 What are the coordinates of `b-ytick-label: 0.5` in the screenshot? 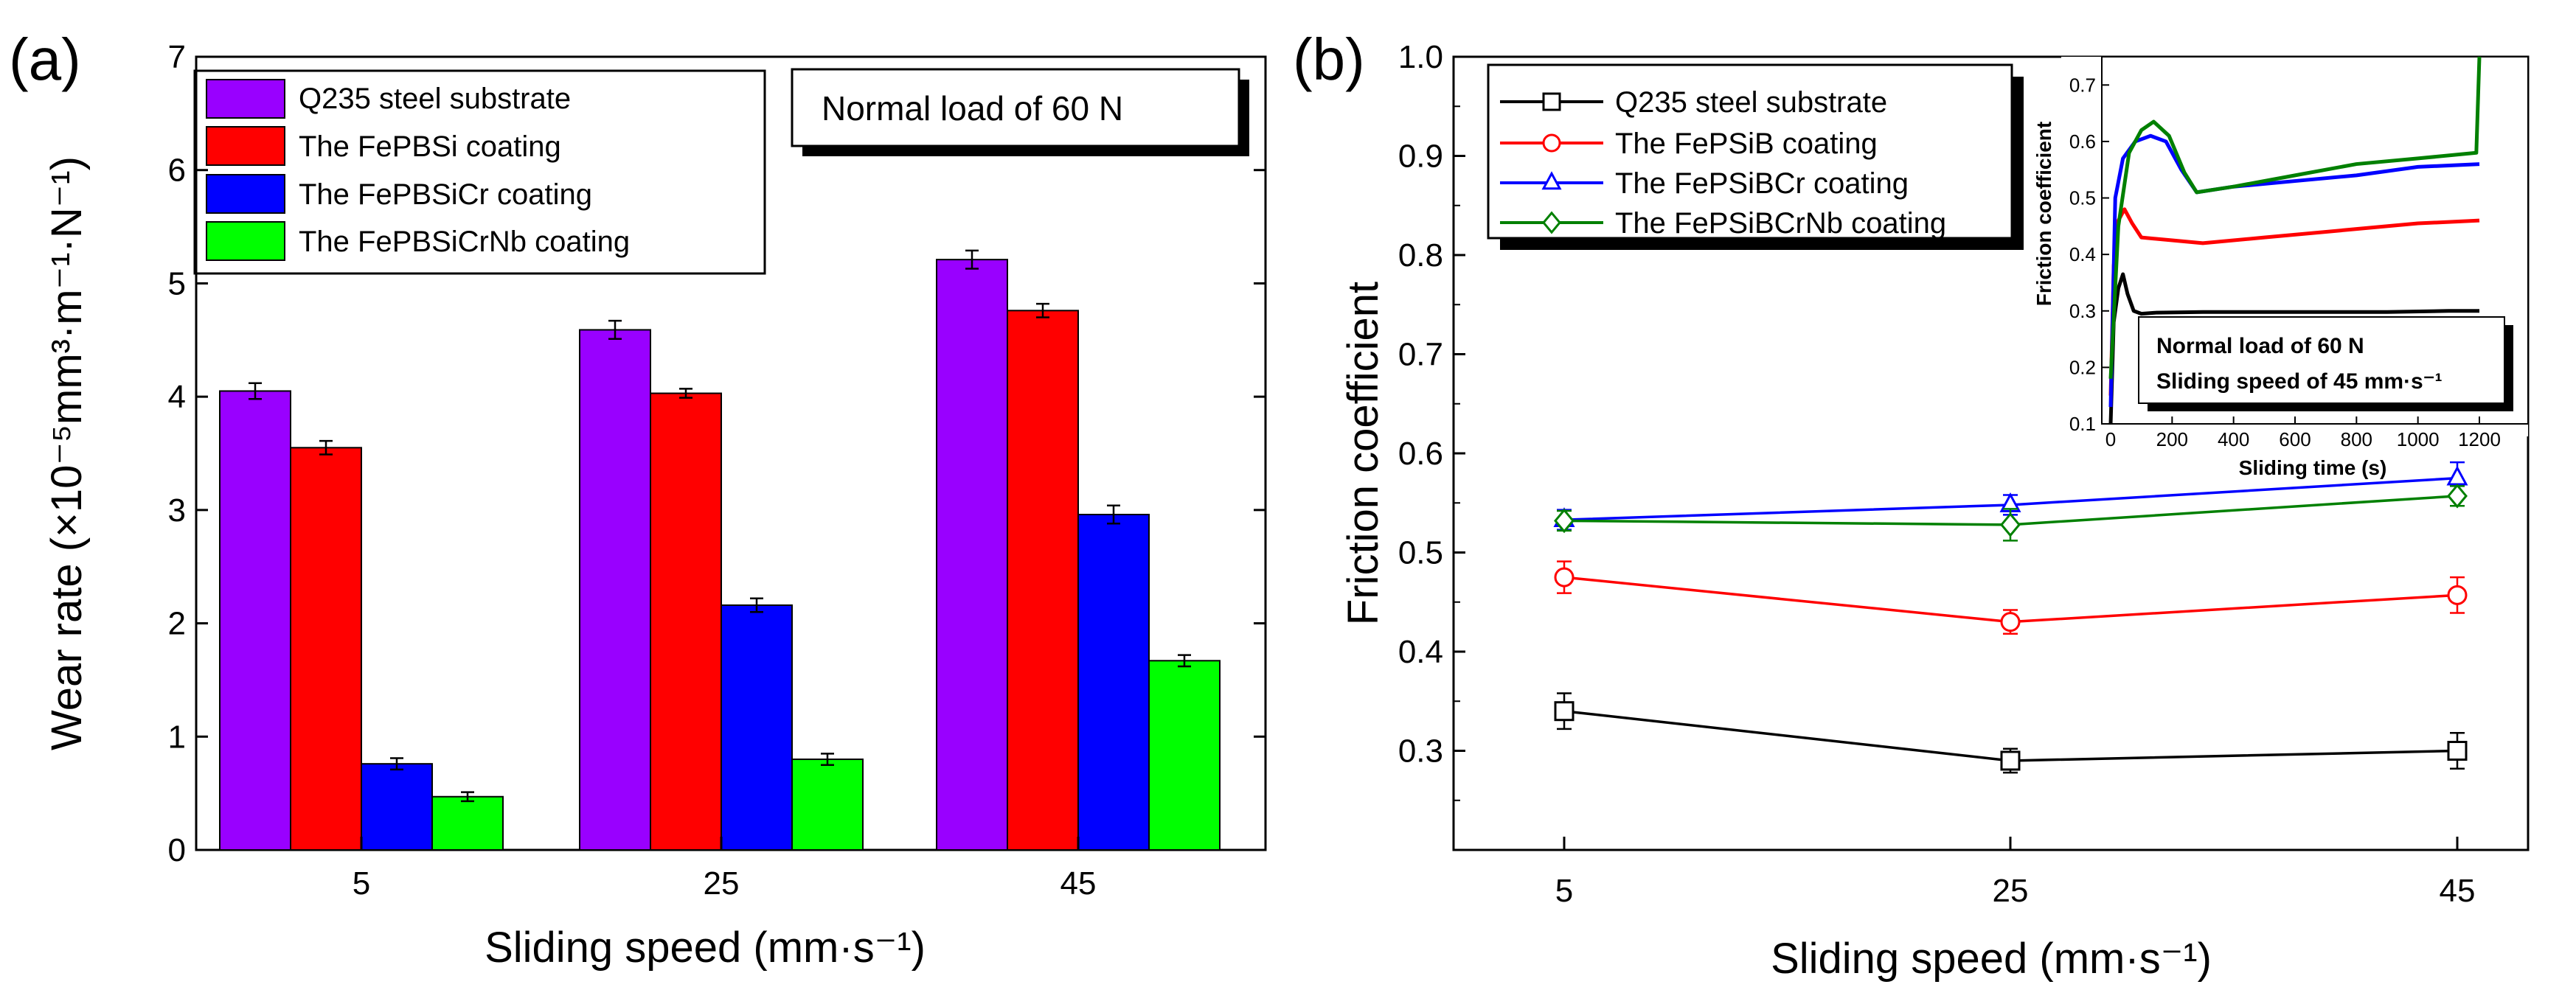 It's located at (1420, 553).